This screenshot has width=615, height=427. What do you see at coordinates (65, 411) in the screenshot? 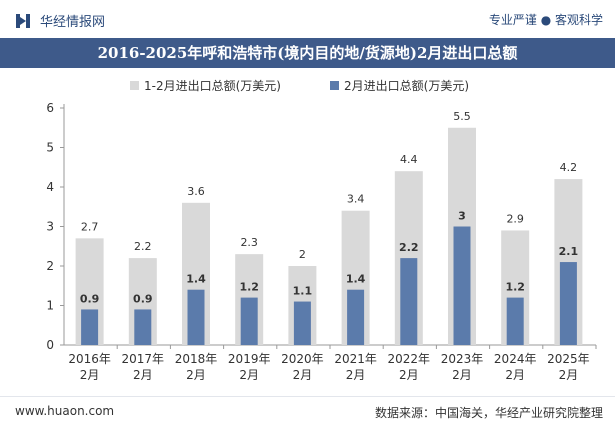
I see `website-link: www.huaon.com` at bounding box center [65, 411].